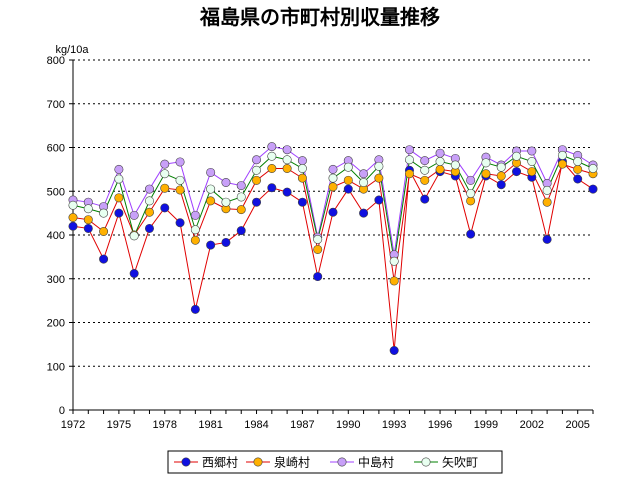  I want to click on x-tick-label: 1990, so click(348, 425).